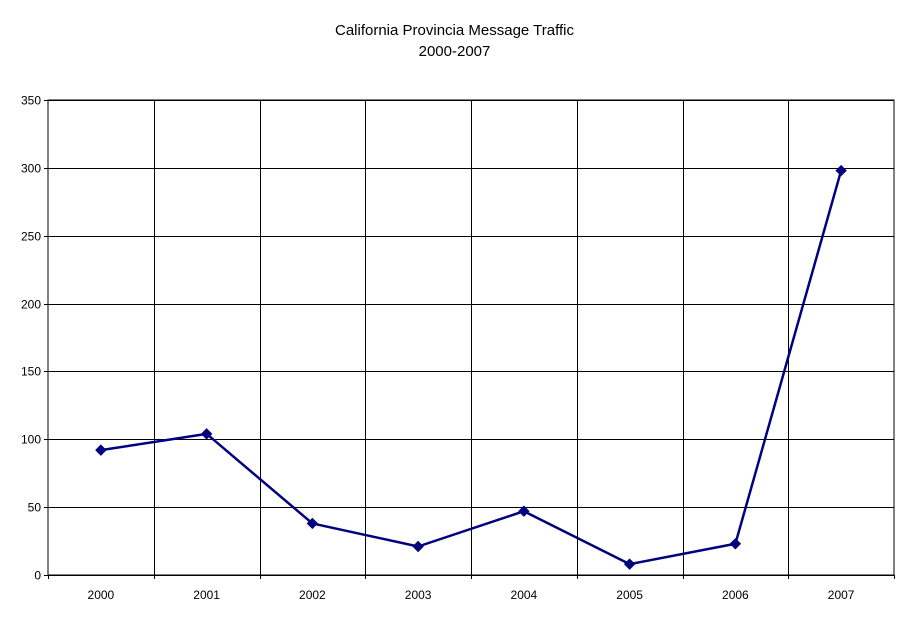 The height and width of the screenshot is (621, 909). What do you see at coordinates (31, 372) in the screenshot?
I see `y-tick-label: 150` at bounding box center [31, 372].